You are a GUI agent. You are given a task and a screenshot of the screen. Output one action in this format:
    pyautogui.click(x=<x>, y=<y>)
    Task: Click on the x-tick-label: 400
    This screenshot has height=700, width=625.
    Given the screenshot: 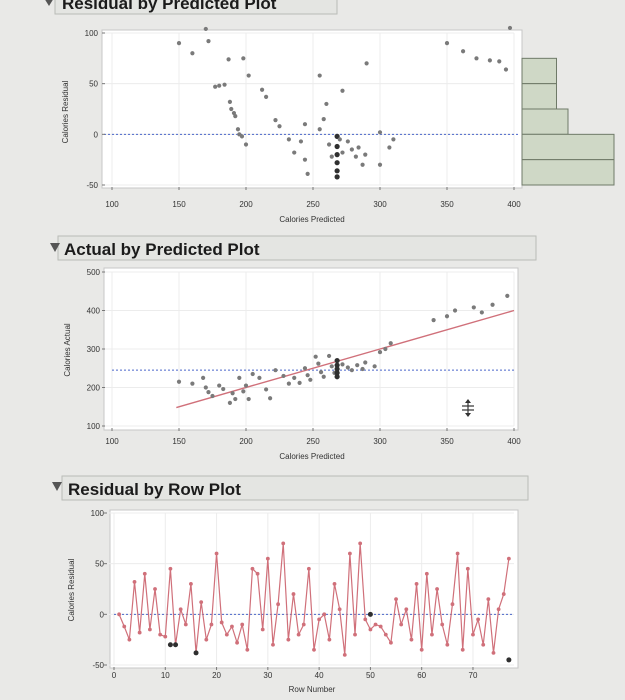 What is the action you would take?
    pyautogui.click(x=514, y=441)
    